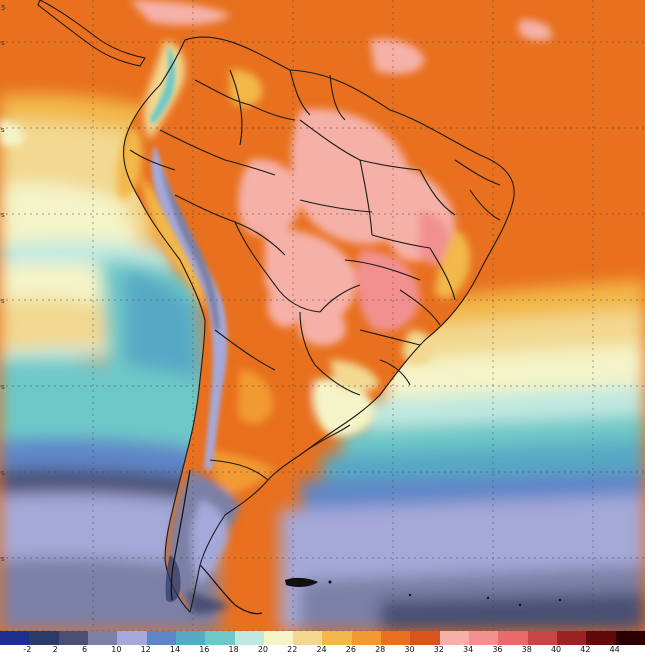 The width and height of the screenshot is (645, 657). Describe the element at coordinates (556, 649) in the screenshot. I see `legend-label: 40` at that location.